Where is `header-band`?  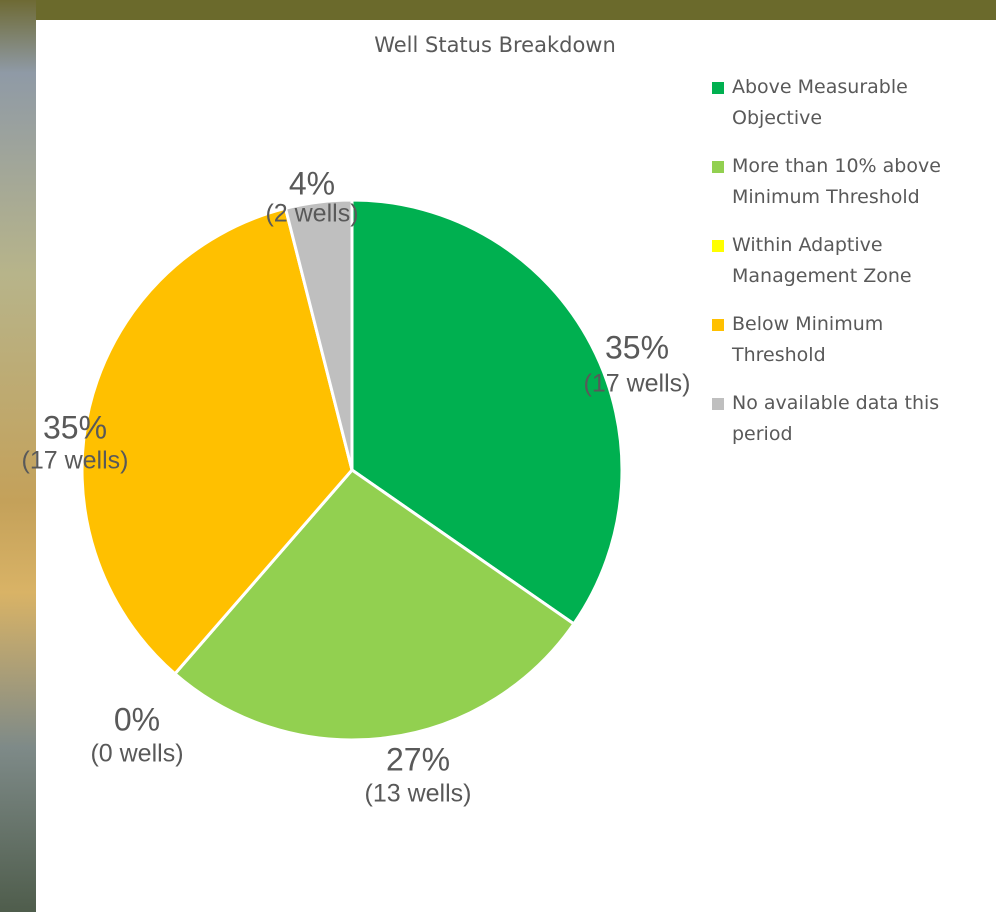 header-band is located at coordinates (498, 10).